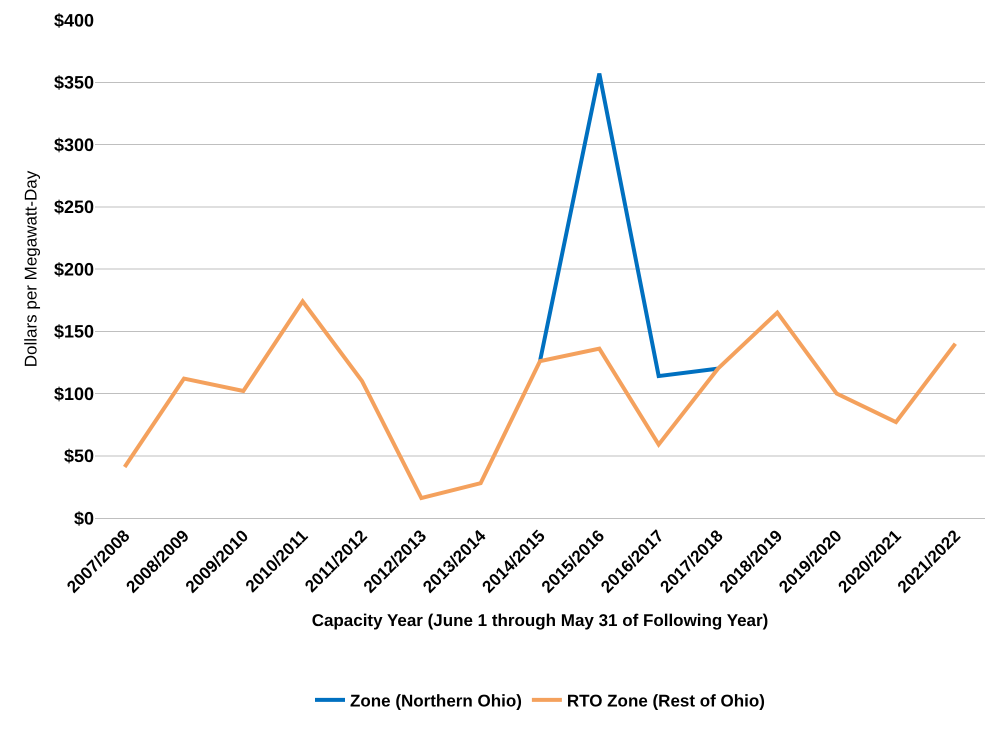 The image size is (1000, 731). What do you see at coordinates (436, 701) in the screenshot?
I see `legend-label: Zone (Northern Ohio)` at bounding box center [436, 701].